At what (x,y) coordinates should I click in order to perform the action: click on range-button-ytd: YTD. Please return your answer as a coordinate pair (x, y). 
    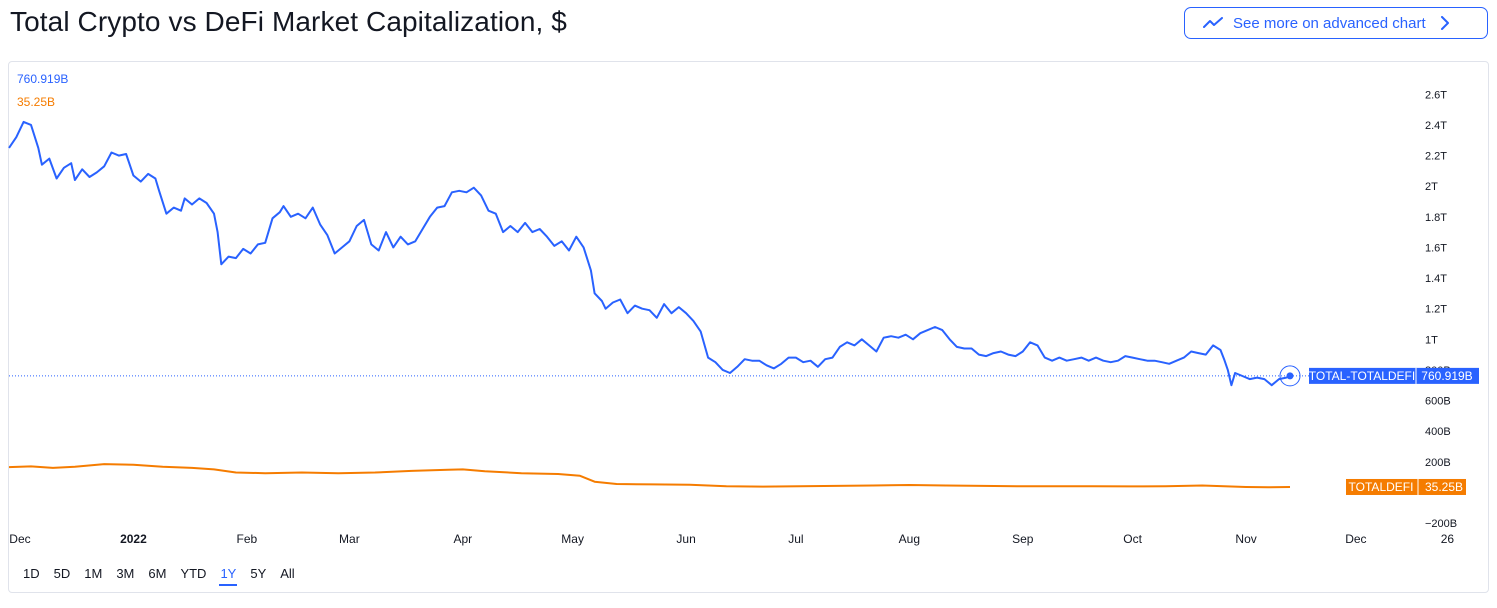
    Looking at the image, I should click on (193, 573).